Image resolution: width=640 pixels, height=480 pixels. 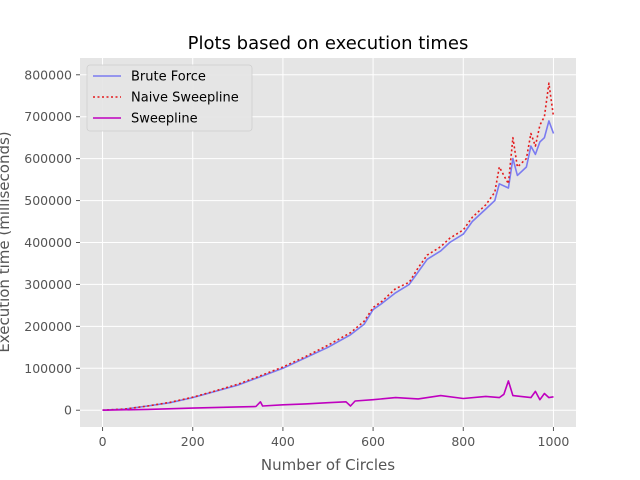 I want to click on legend: Brute Force Naive Sweepline Sweepline, so click(x=169, y=98).